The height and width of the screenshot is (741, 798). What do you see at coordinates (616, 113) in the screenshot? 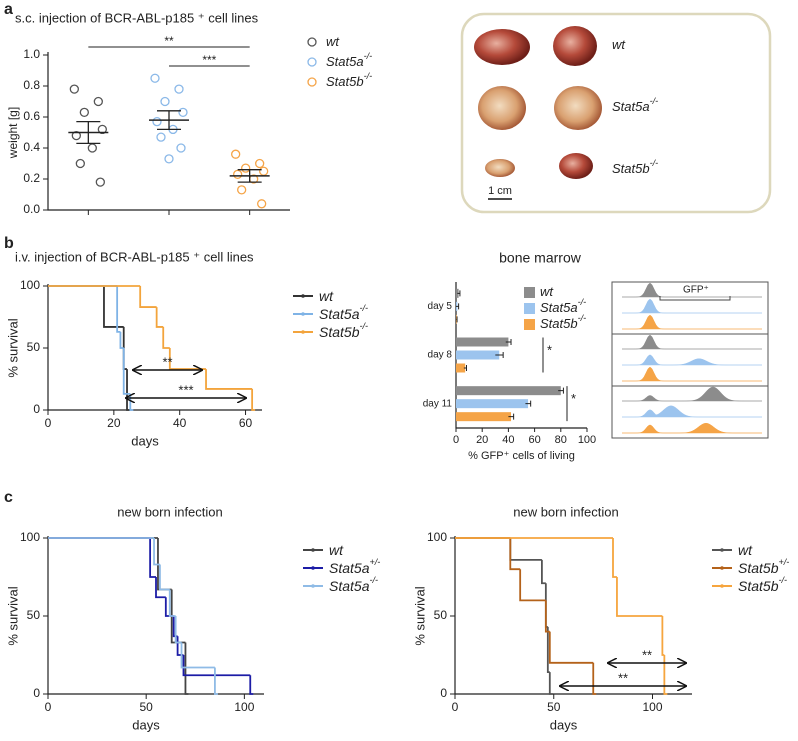
I see `tumor-photo` at bounding box center [616, 113].